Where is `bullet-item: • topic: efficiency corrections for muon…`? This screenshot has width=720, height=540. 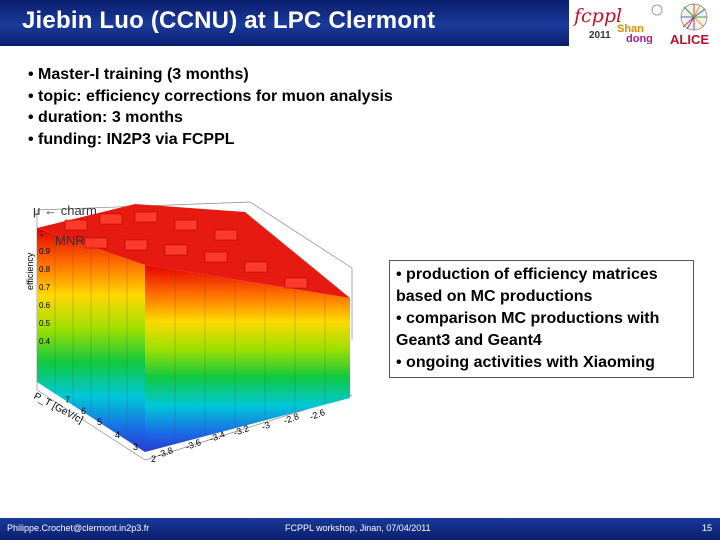 bullet-item: • topic: efficiency corrections for muon… is located at coordinates (210, 96).